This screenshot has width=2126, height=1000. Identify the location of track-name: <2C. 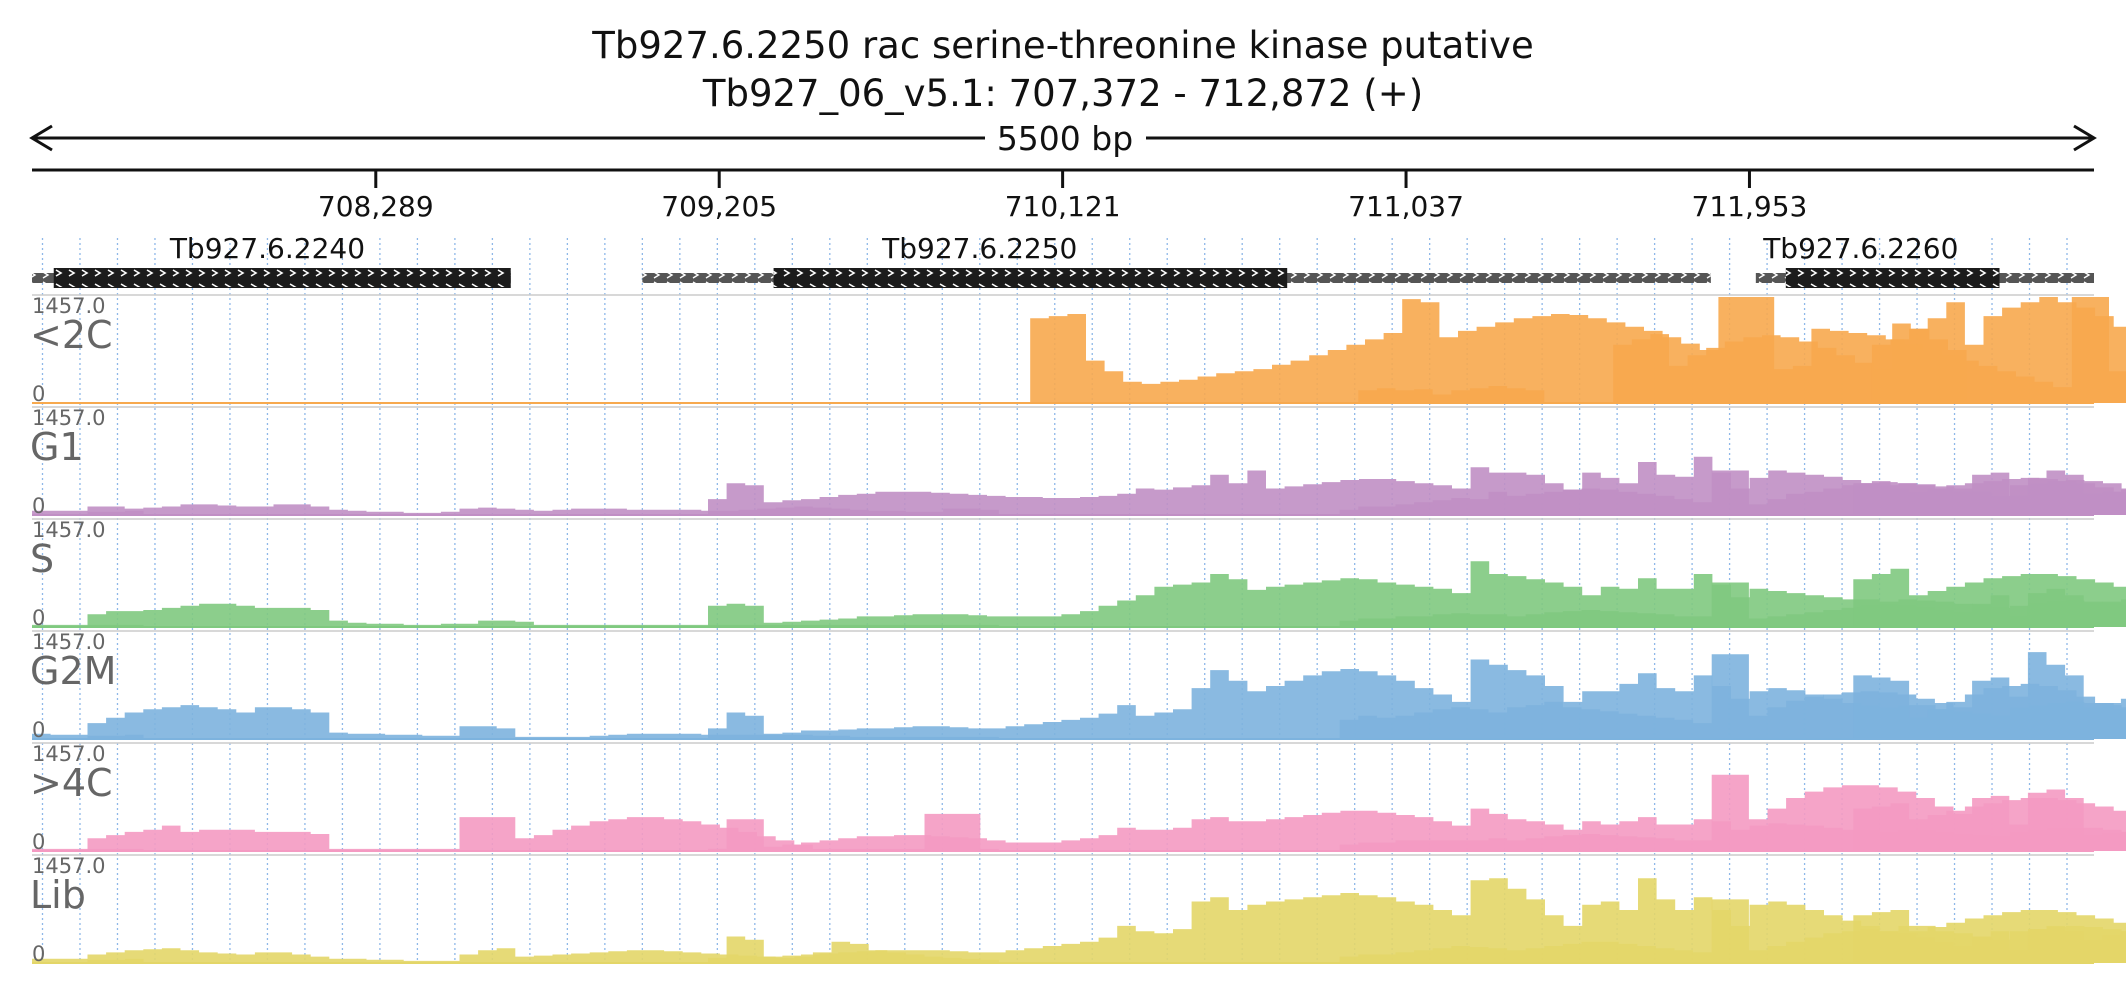
(71, 335).